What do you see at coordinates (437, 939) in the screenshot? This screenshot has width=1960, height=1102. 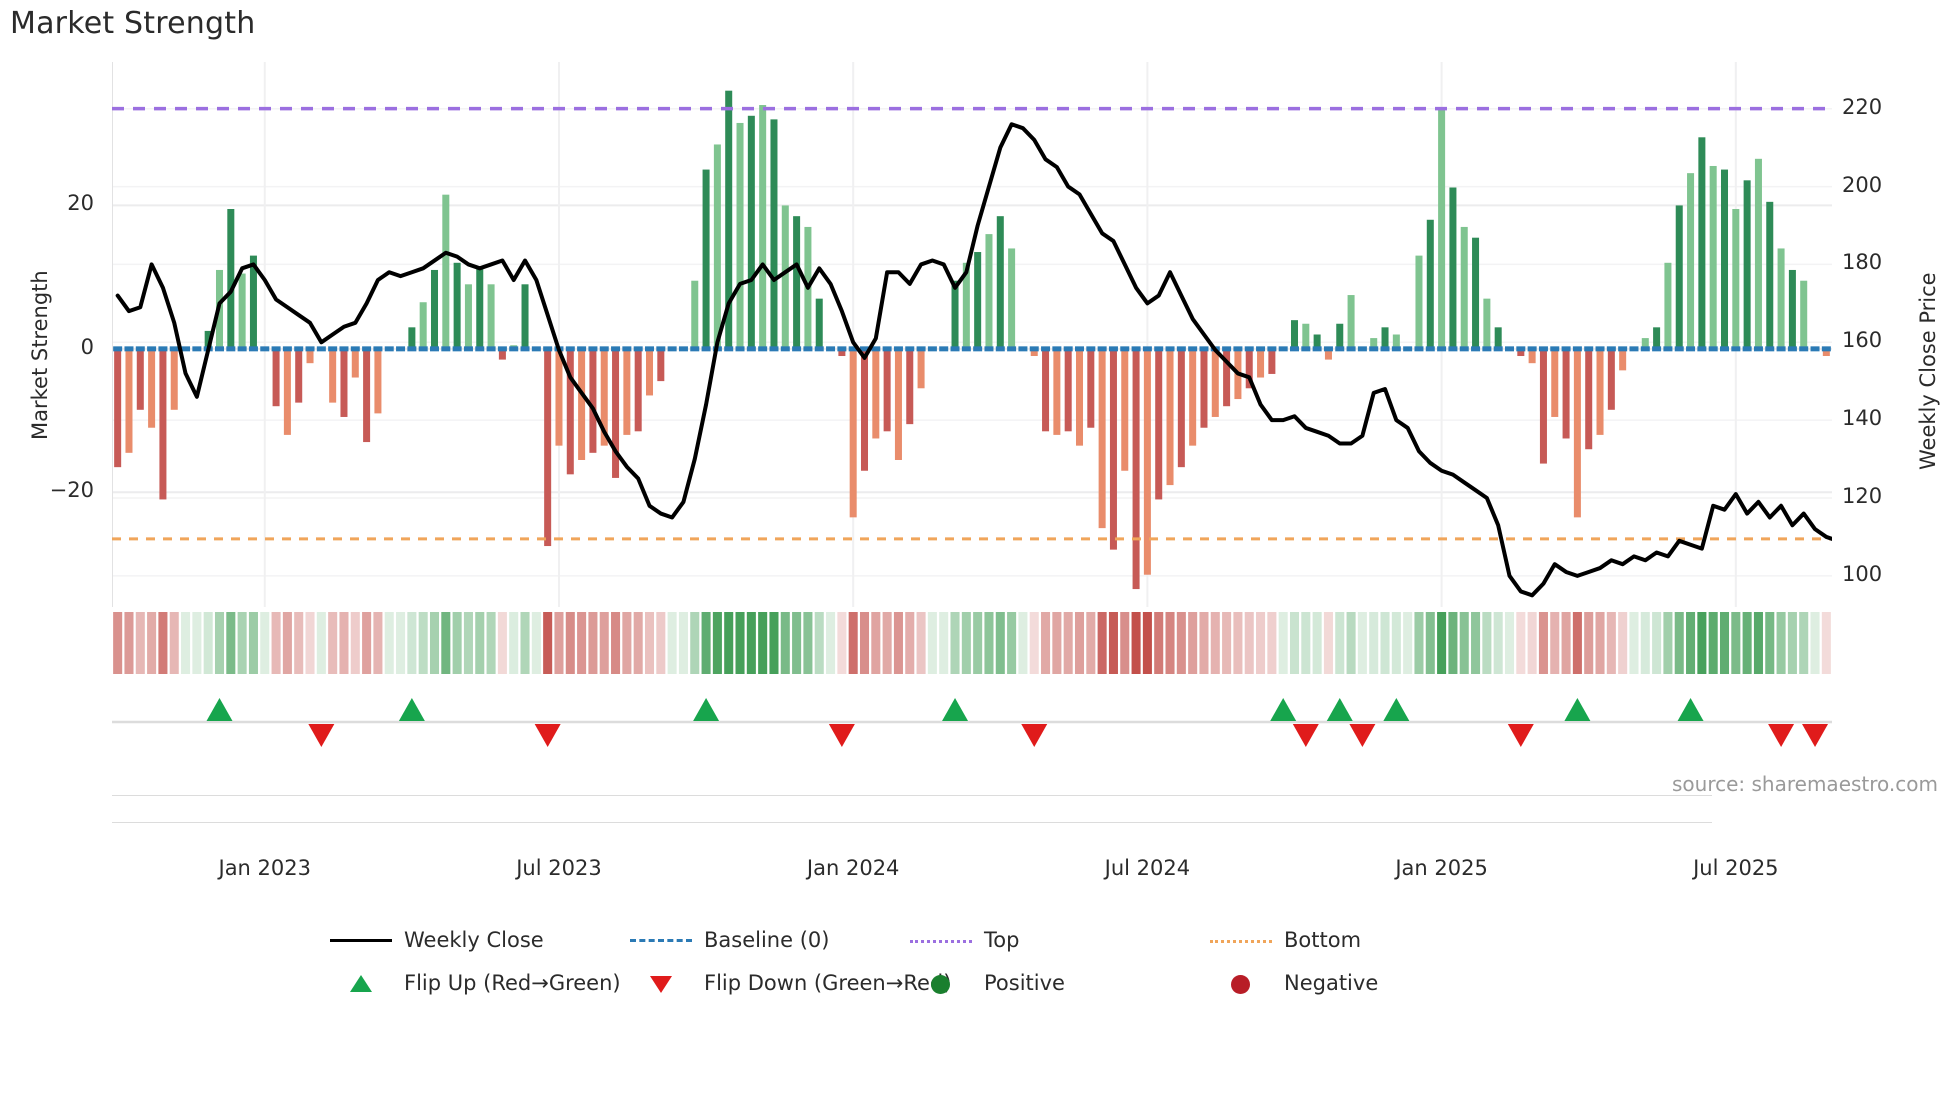 I see `legend-item-weekly-close: Weekly Close` at bounding box center [437, 939].